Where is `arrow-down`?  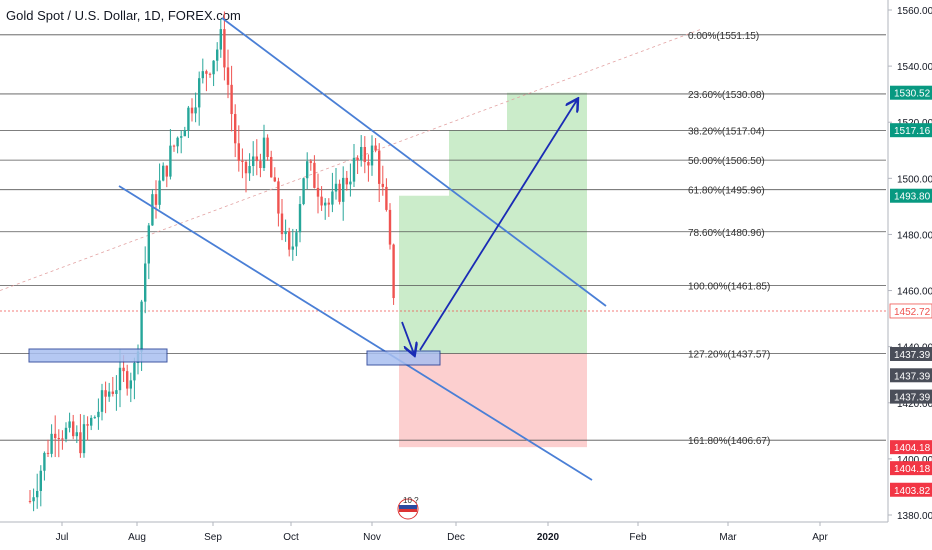
arrow-down is located at coordinates (407, 337).